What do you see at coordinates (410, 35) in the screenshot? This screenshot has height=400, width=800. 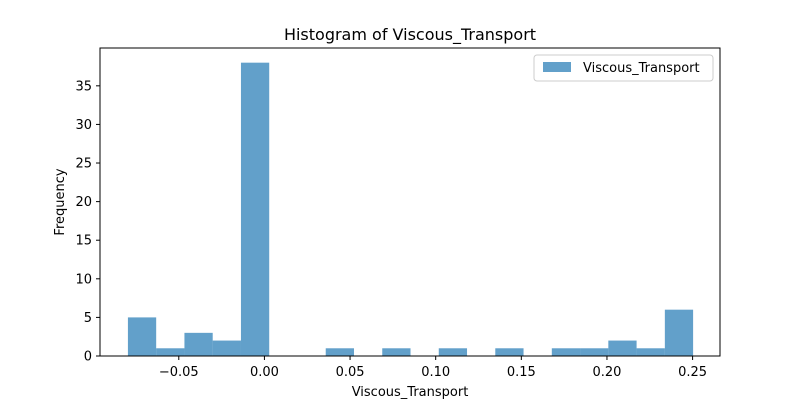 I see `chart-title: Histogram of Viscous_Transport` at bounding box center [410, 35].